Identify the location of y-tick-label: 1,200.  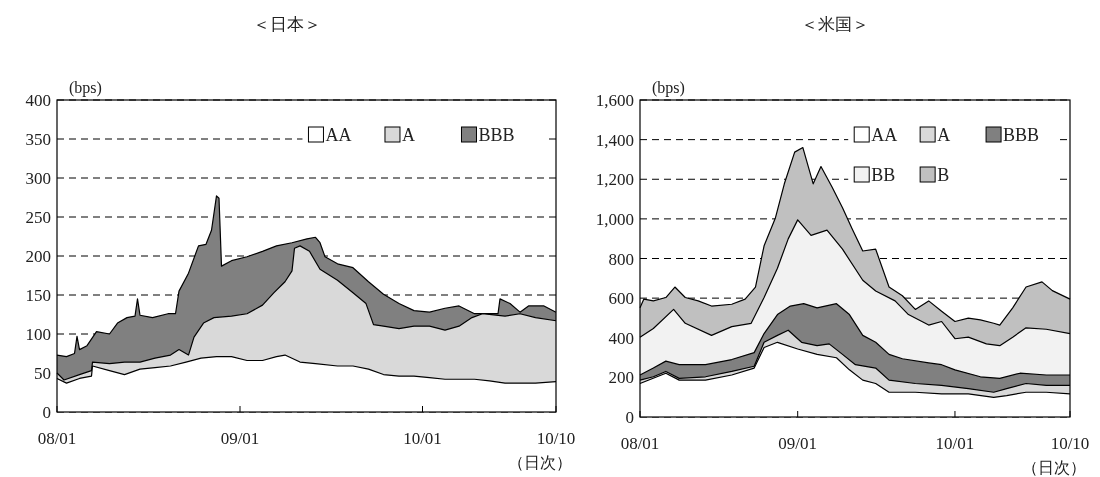
(614, 180).